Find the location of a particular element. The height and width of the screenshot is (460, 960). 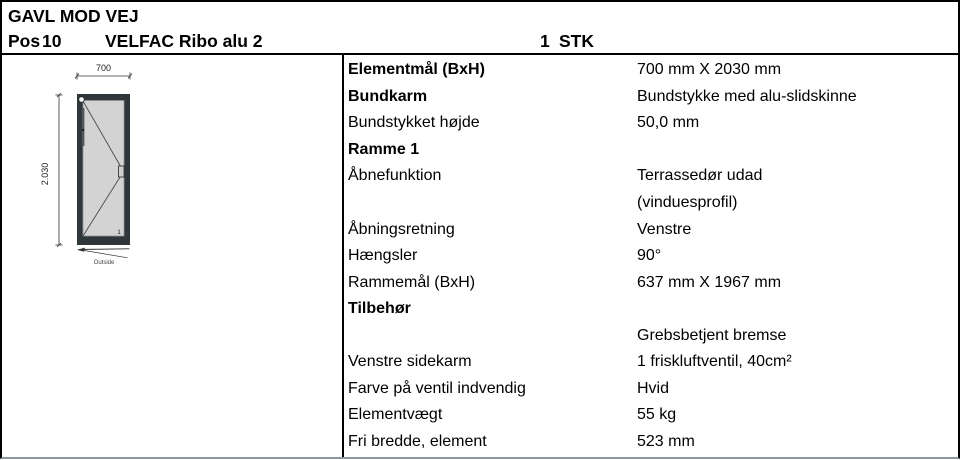

row-label: Elementmål (BxH) is located at coordinates (416, 70).